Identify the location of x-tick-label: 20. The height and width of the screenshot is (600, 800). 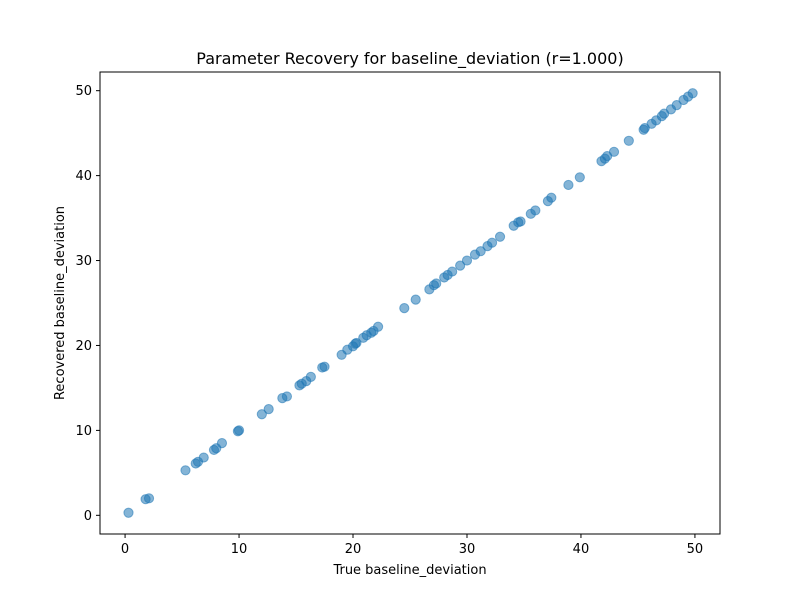
(353, 549).